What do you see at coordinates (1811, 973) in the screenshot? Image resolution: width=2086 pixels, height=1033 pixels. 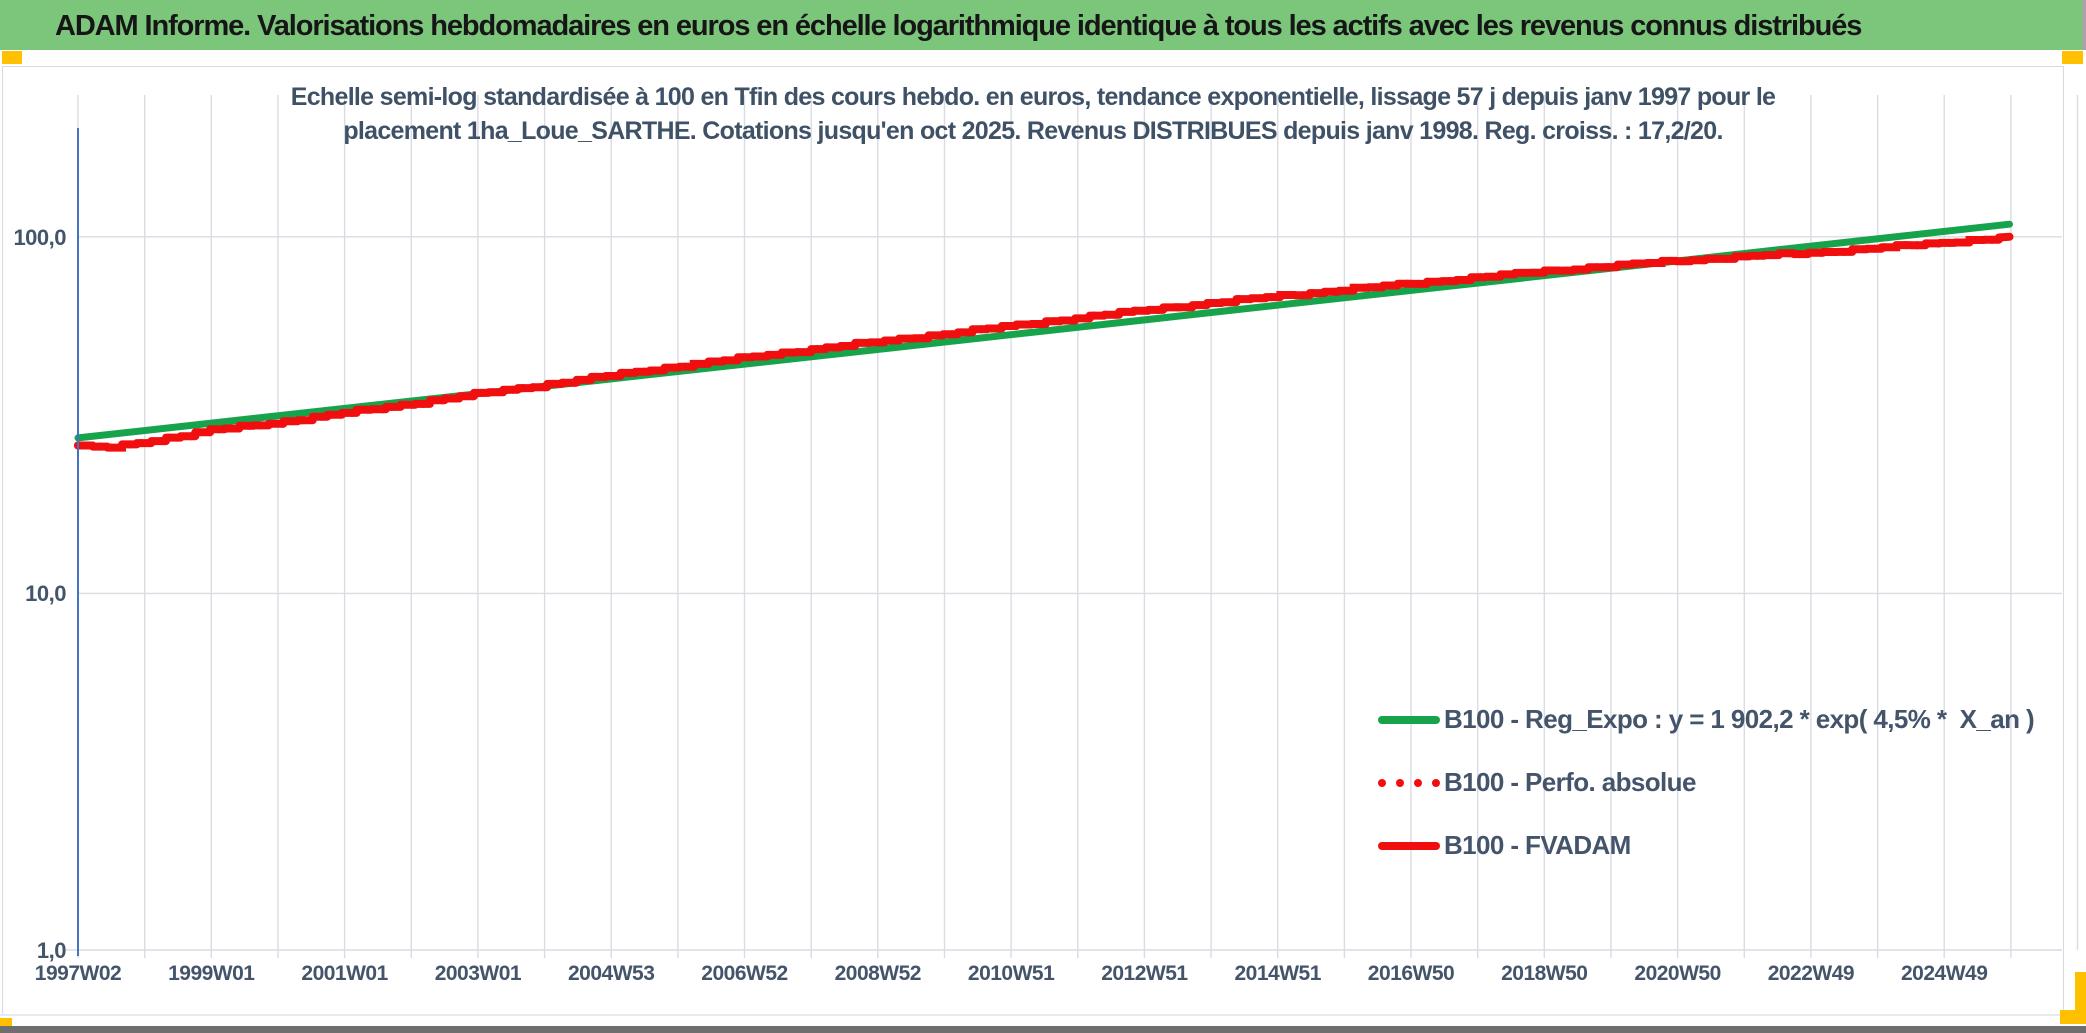 I see `x-tick-label: 2022W49` at bounding box center [1811, 973].